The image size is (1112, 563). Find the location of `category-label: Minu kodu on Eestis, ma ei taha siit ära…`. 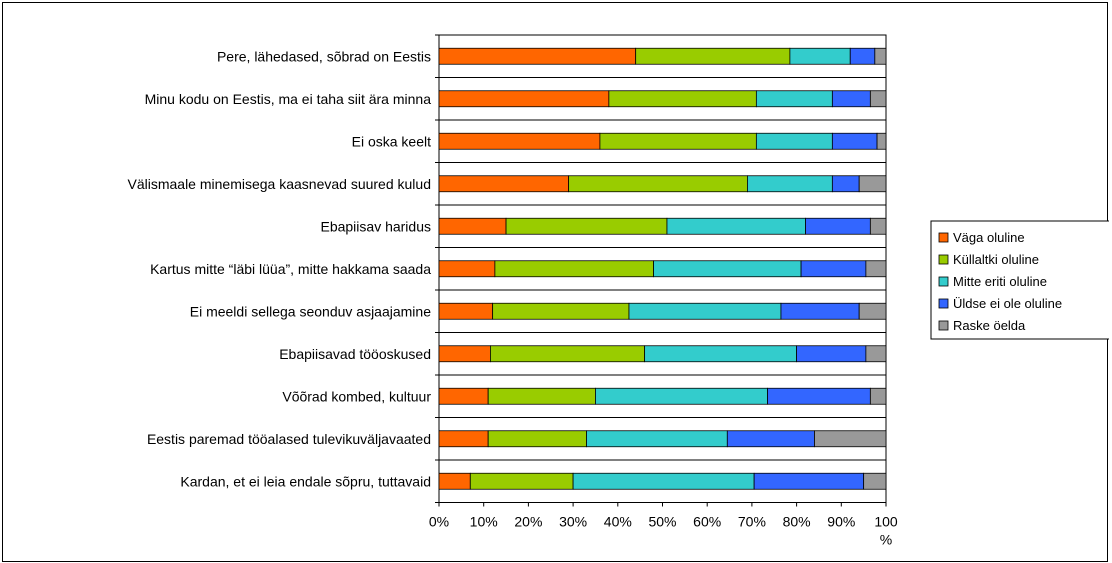

category-label: Minu kodu on Eestis, ma ei taha siit ära… is located at coordinates (288, 99).